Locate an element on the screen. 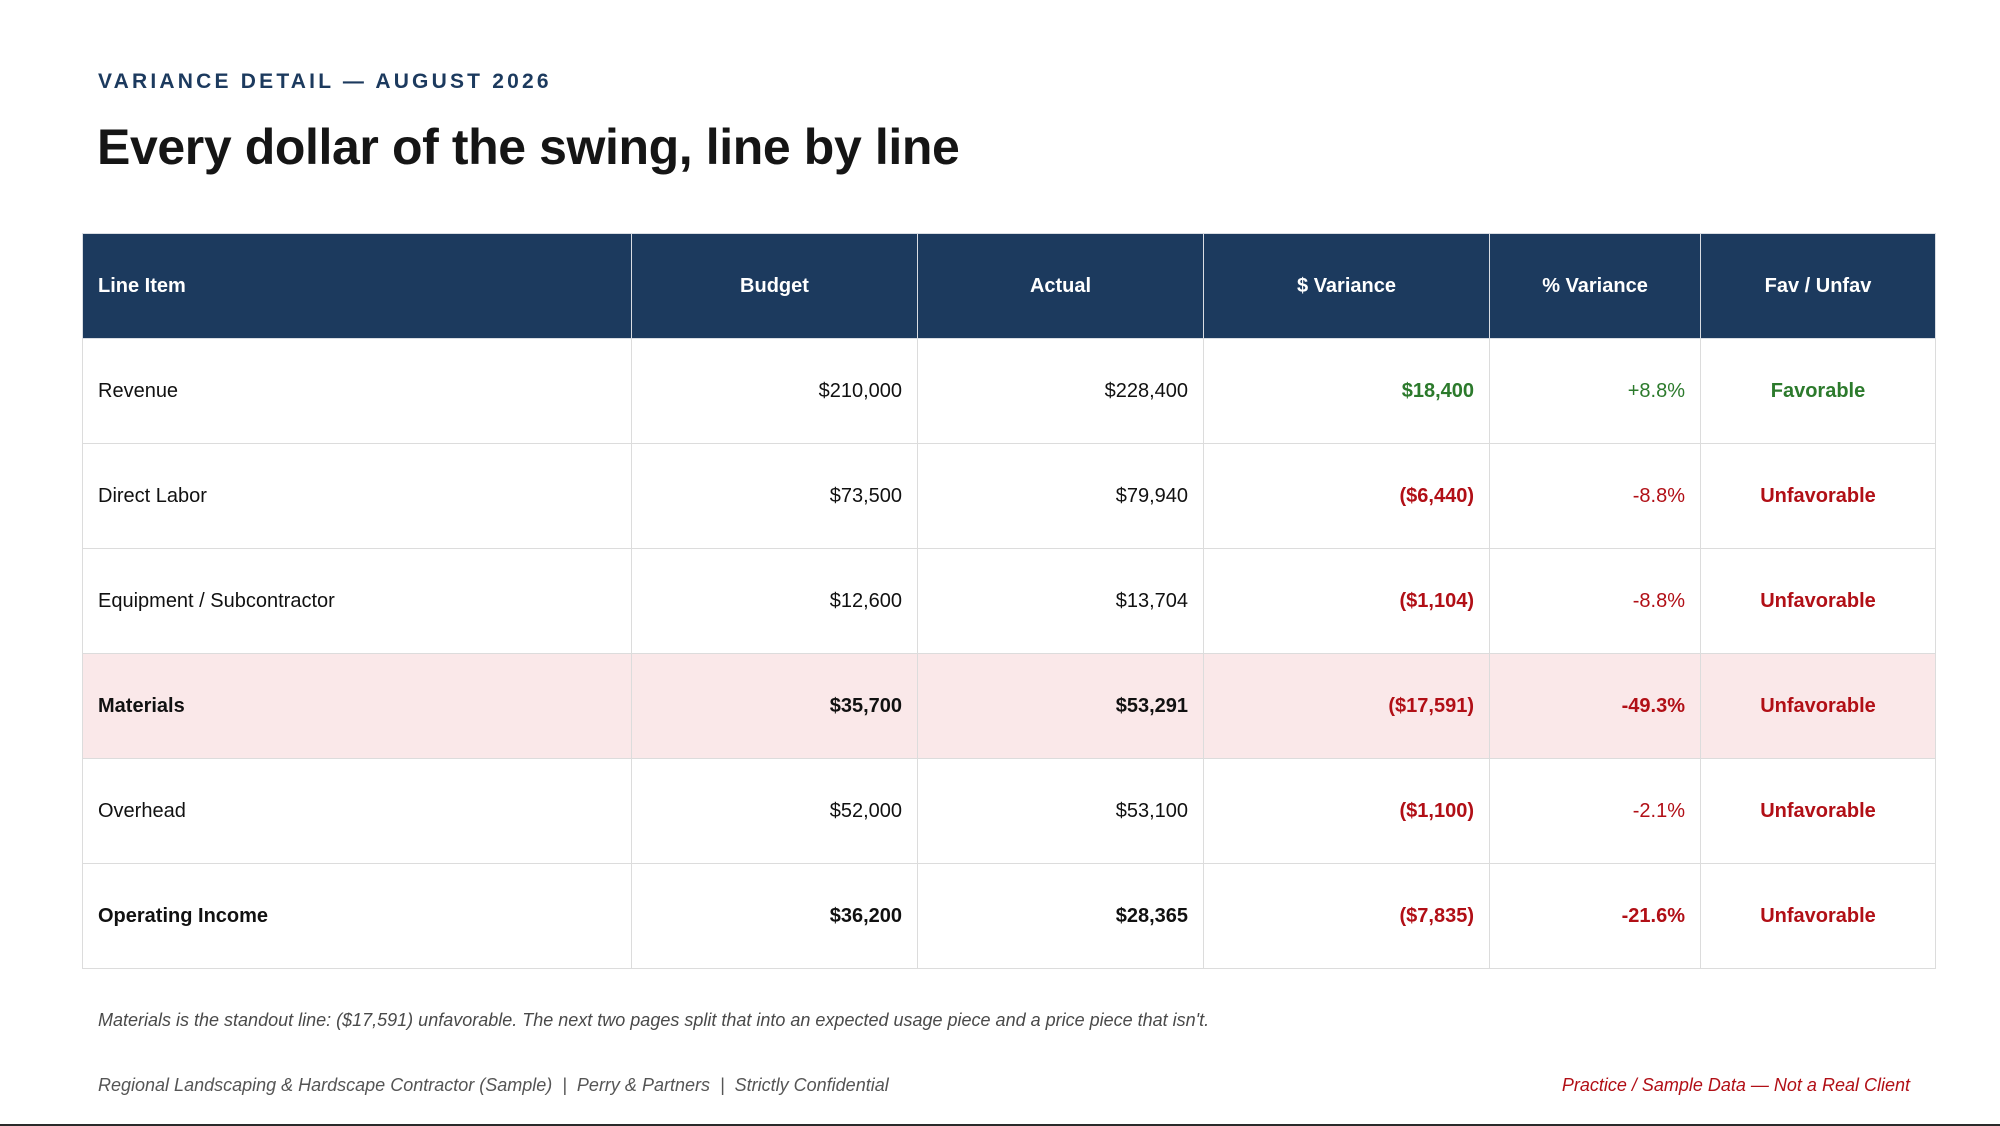  actual-cell: $53,291 is located at coordinates (1060, 706).